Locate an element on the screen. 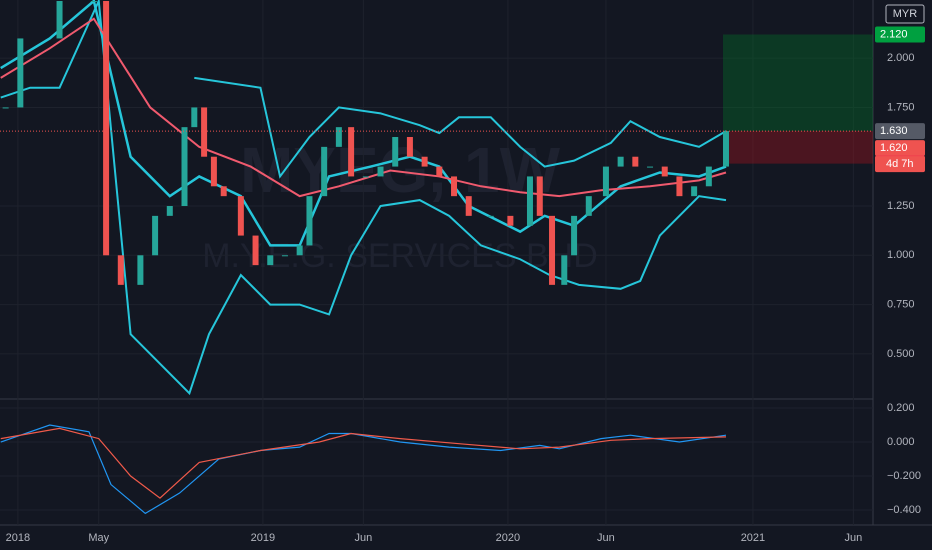 Image resolution: width=932 pixels, height=550 pixels. x-tick-label: 2021 is located at coordinates (753, 538).